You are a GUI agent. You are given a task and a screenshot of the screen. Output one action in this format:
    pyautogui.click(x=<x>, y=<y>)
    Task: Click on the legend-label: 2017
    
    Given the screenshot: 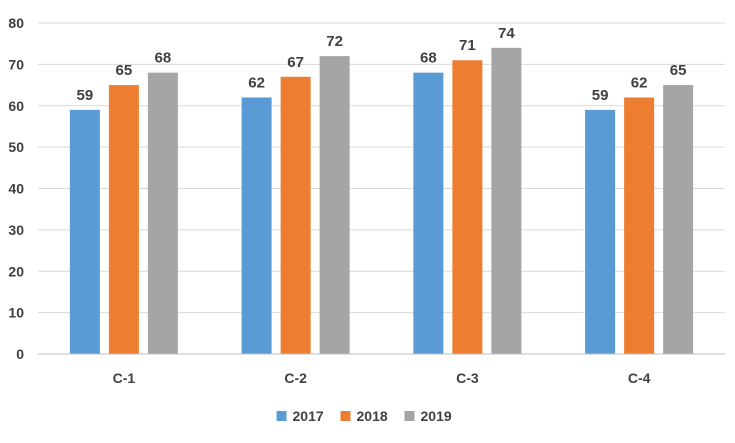 What is the action you would take?
    pyautogui.click(x=308, y=416)
    